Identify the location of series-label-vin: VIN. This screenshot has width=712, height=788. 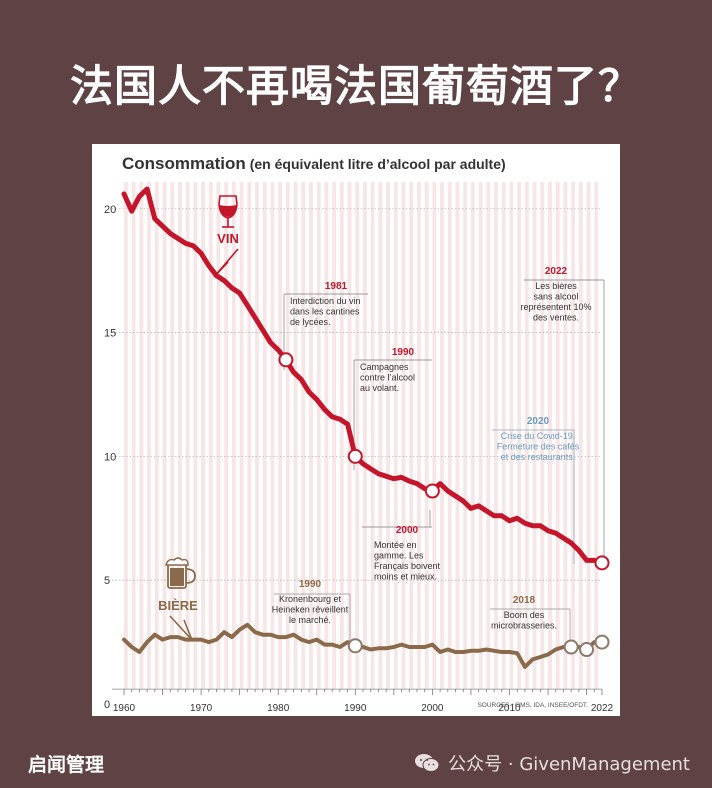
(228, 238).